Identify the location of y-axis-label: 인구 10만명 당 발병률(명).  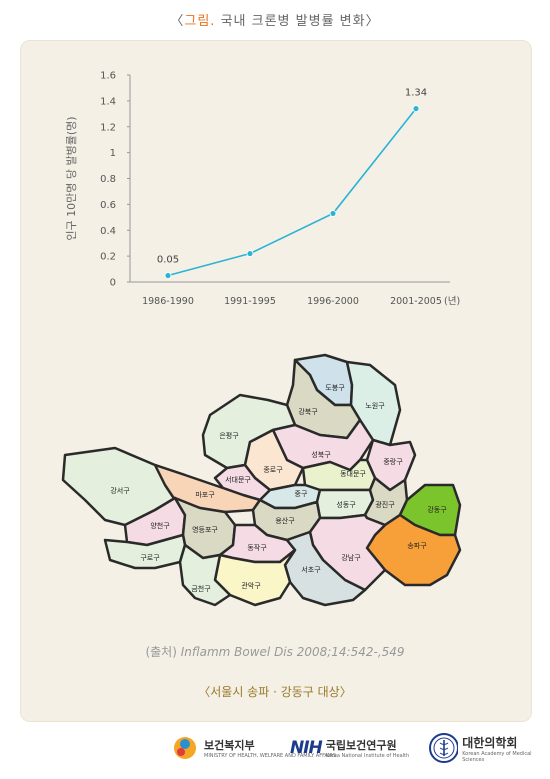
(71, 178).